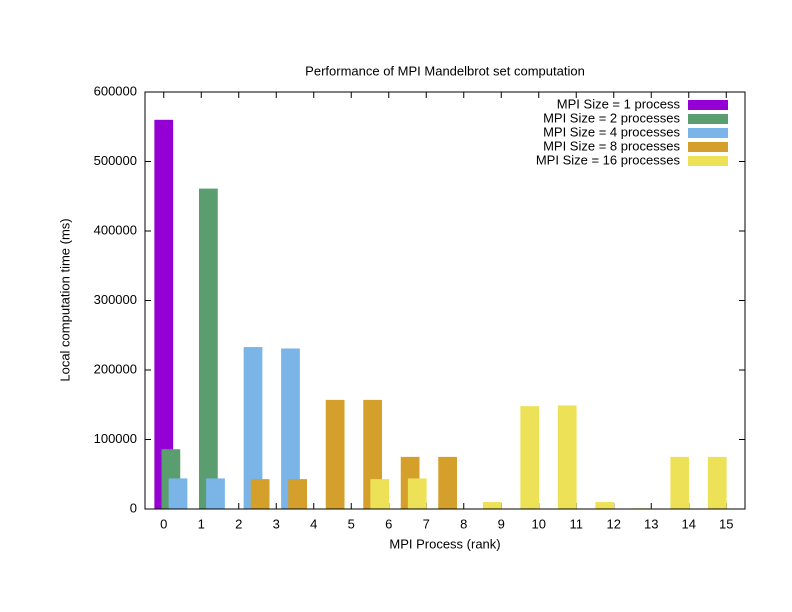  I want to click on x-tick-label: 15, so click(726, 523).